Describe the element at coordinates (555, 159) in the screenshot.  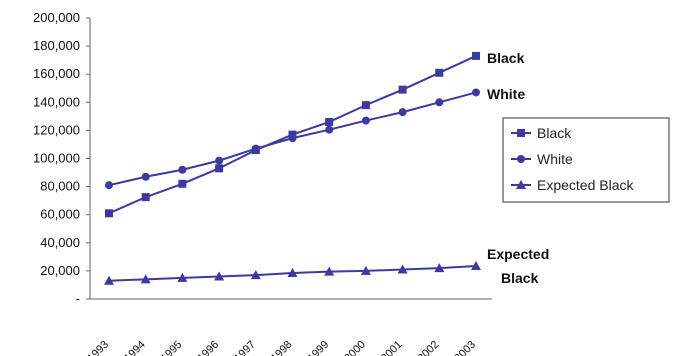
I see `legend-label: White` at that location.